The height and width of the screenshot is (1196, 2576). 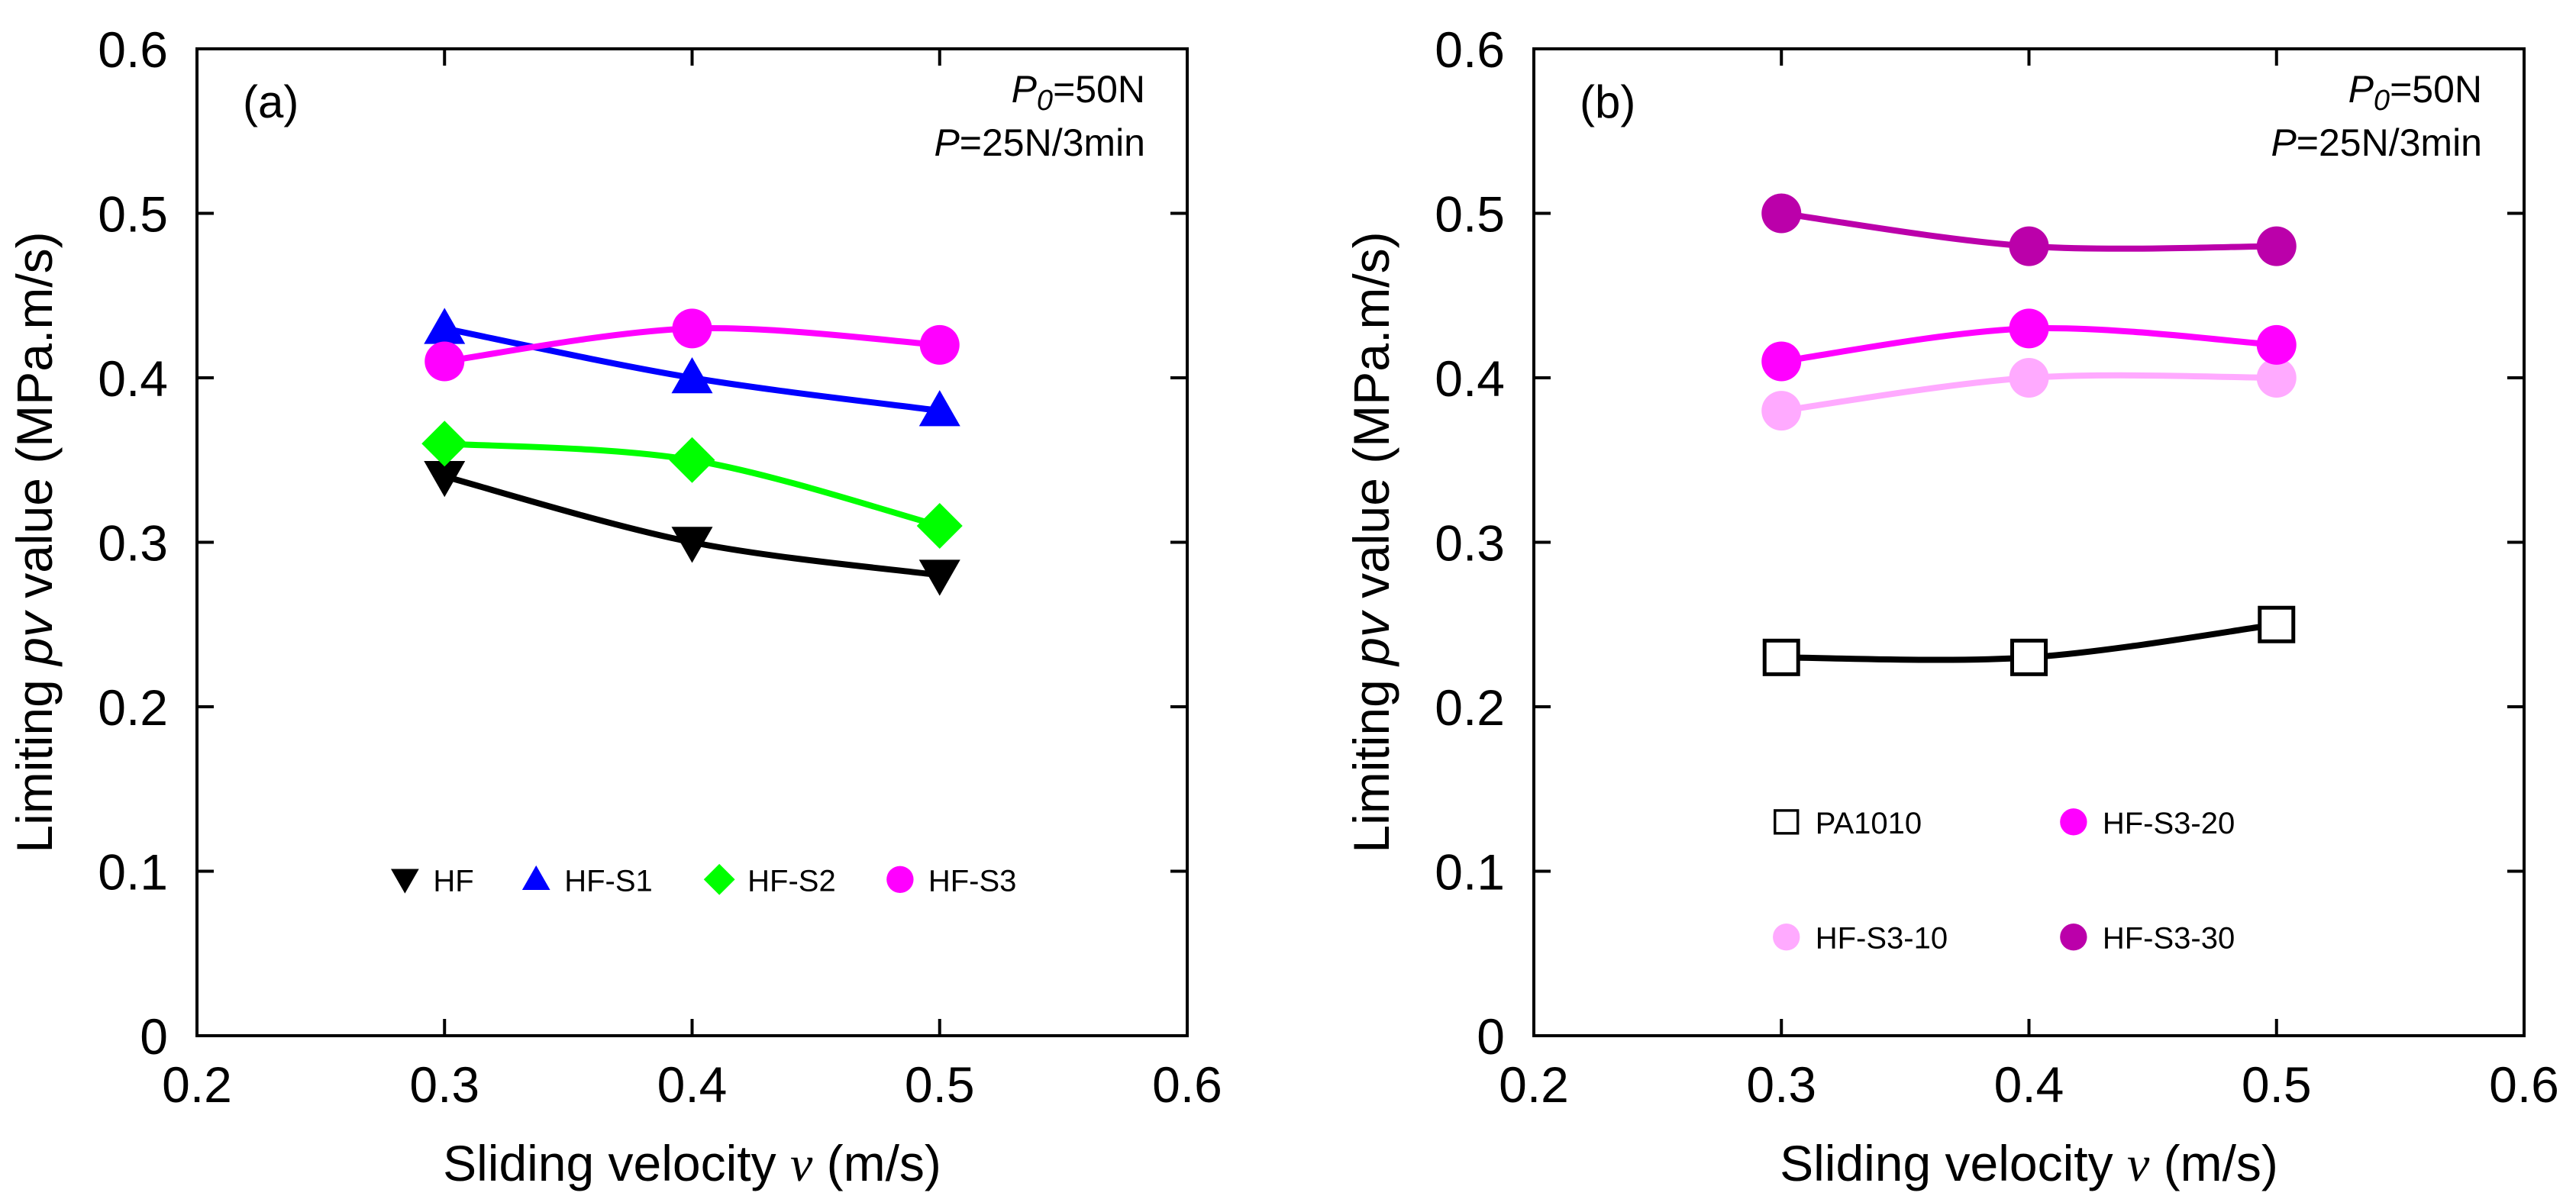 What do you see at coordinates (453, 881) in the screenshot?
I see `legend-label-HF: HF` at bounding box center [453, 881].